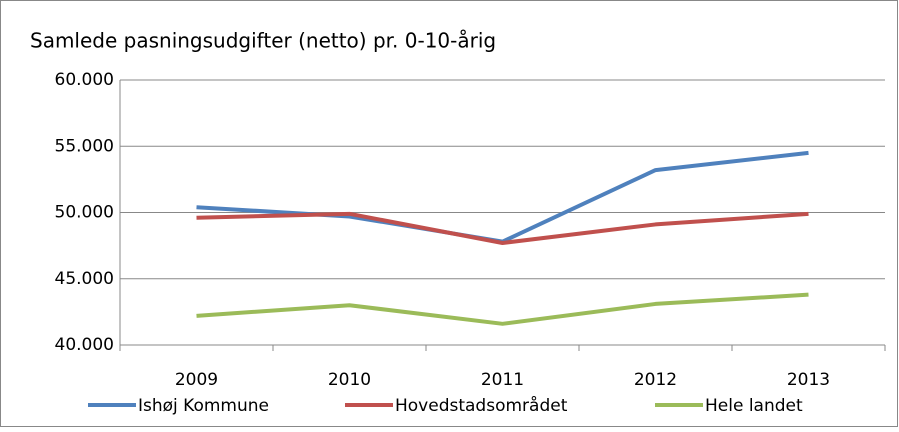  I want to click on x-tick-label: 2009, so click(196, 380).